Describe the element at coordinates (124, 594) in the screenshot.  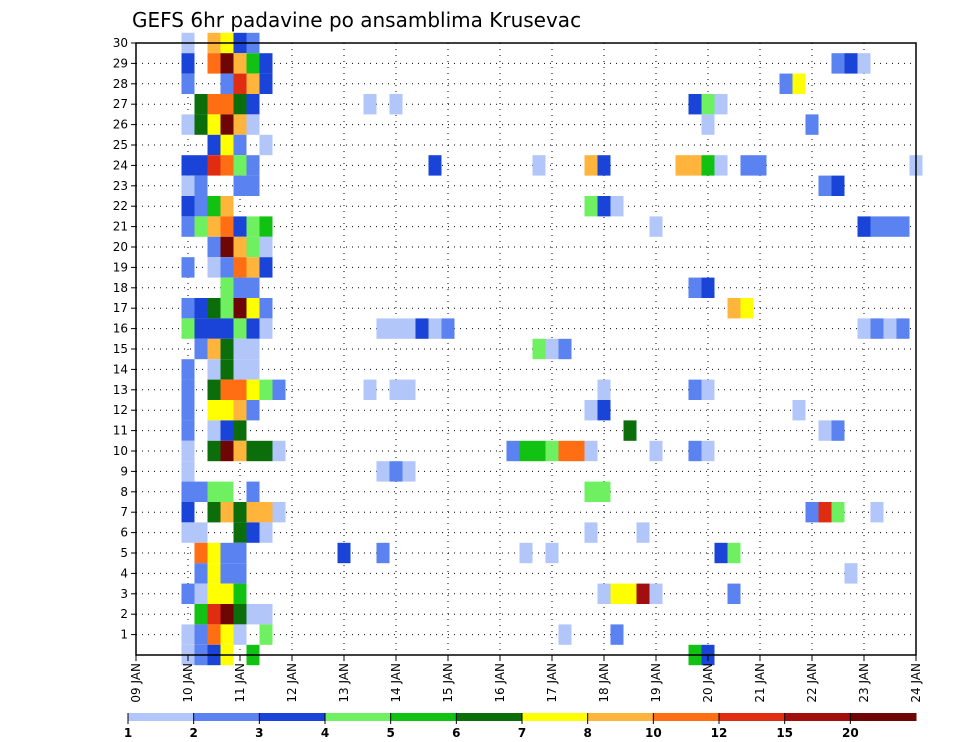
I see `y-tick-label: 3` at that location.